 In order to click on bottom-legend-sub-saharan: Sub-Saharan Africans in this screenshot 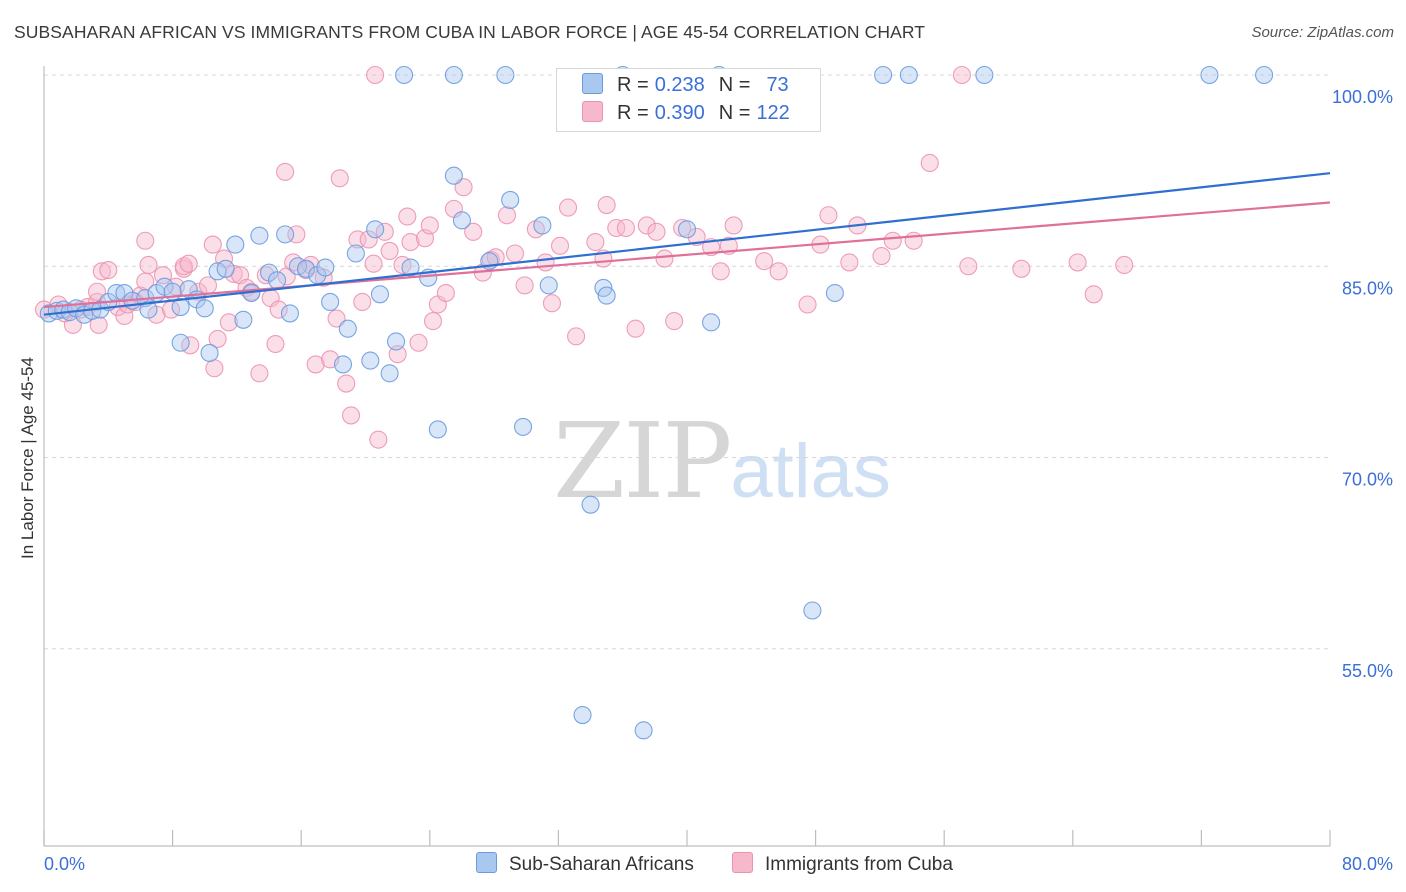, I will do `click(585, 864)`.